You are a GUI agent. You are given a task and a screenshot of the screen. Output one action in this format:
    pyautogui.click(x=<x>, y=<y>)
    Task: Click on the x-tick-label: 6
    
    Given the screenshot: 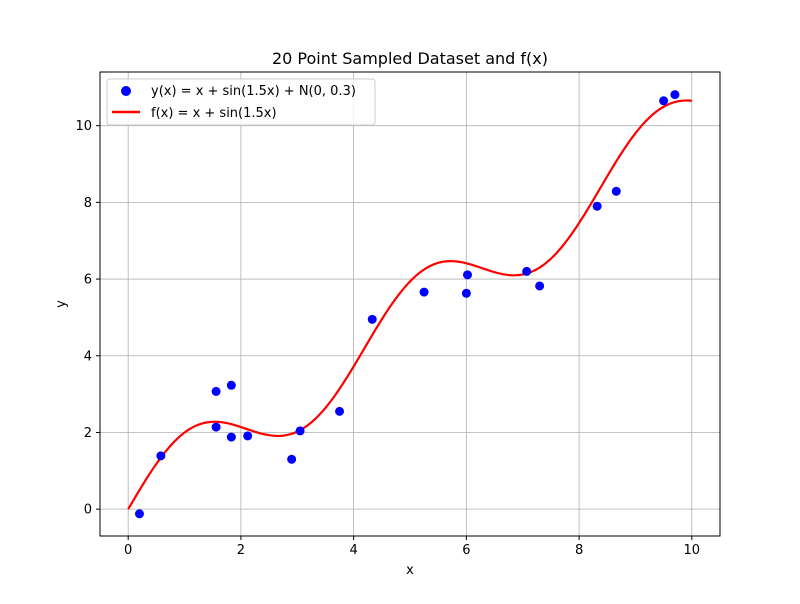 What is the action you would take?
    pyautogui.click(x=466, y=550)
    